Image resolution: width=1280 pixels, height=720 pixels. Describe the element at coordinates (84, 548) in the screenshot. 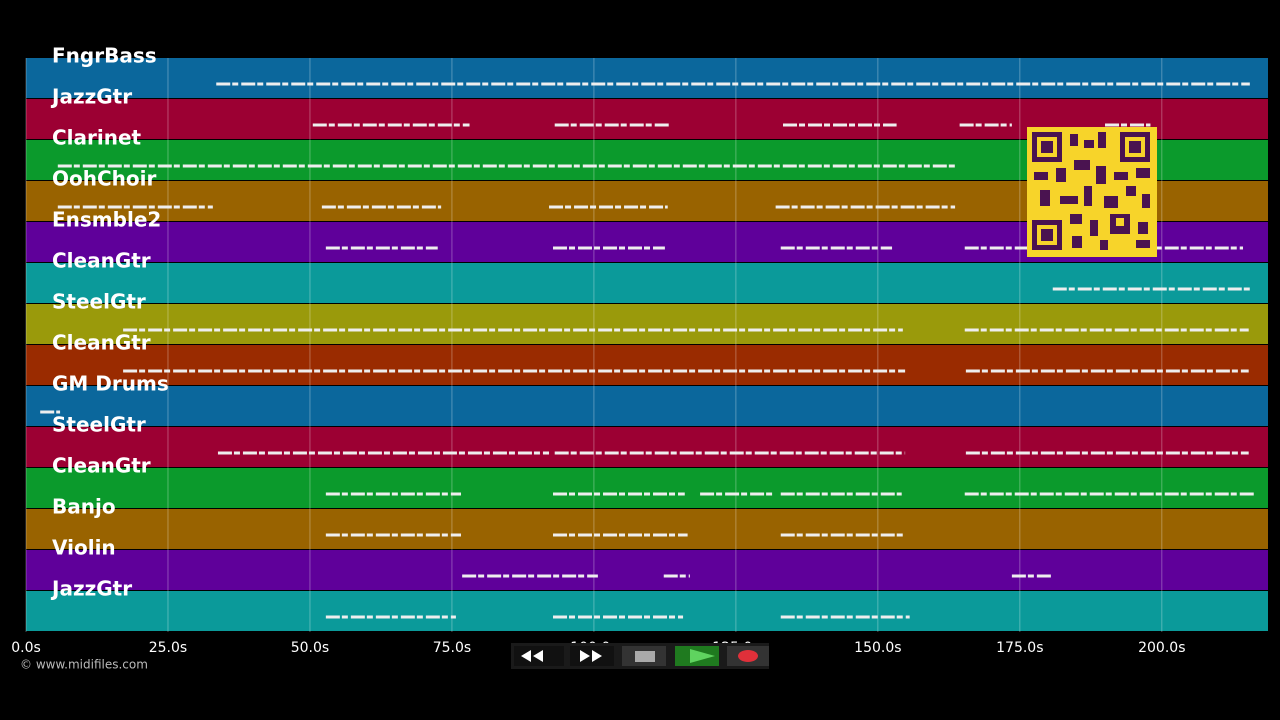

I see `track-name: Violin` at that location.